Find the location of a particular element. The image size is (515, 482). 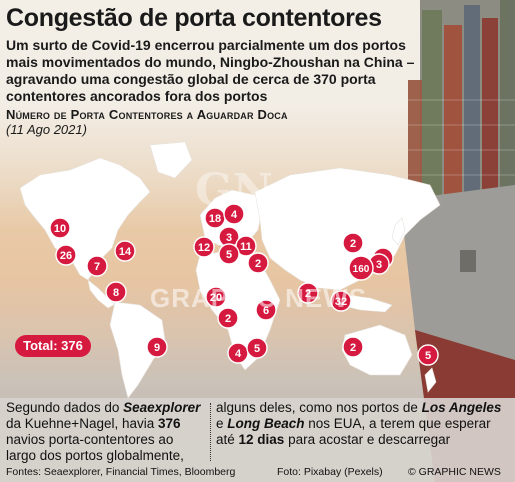

port-marker: 26 is located at coordinates (66, 255).